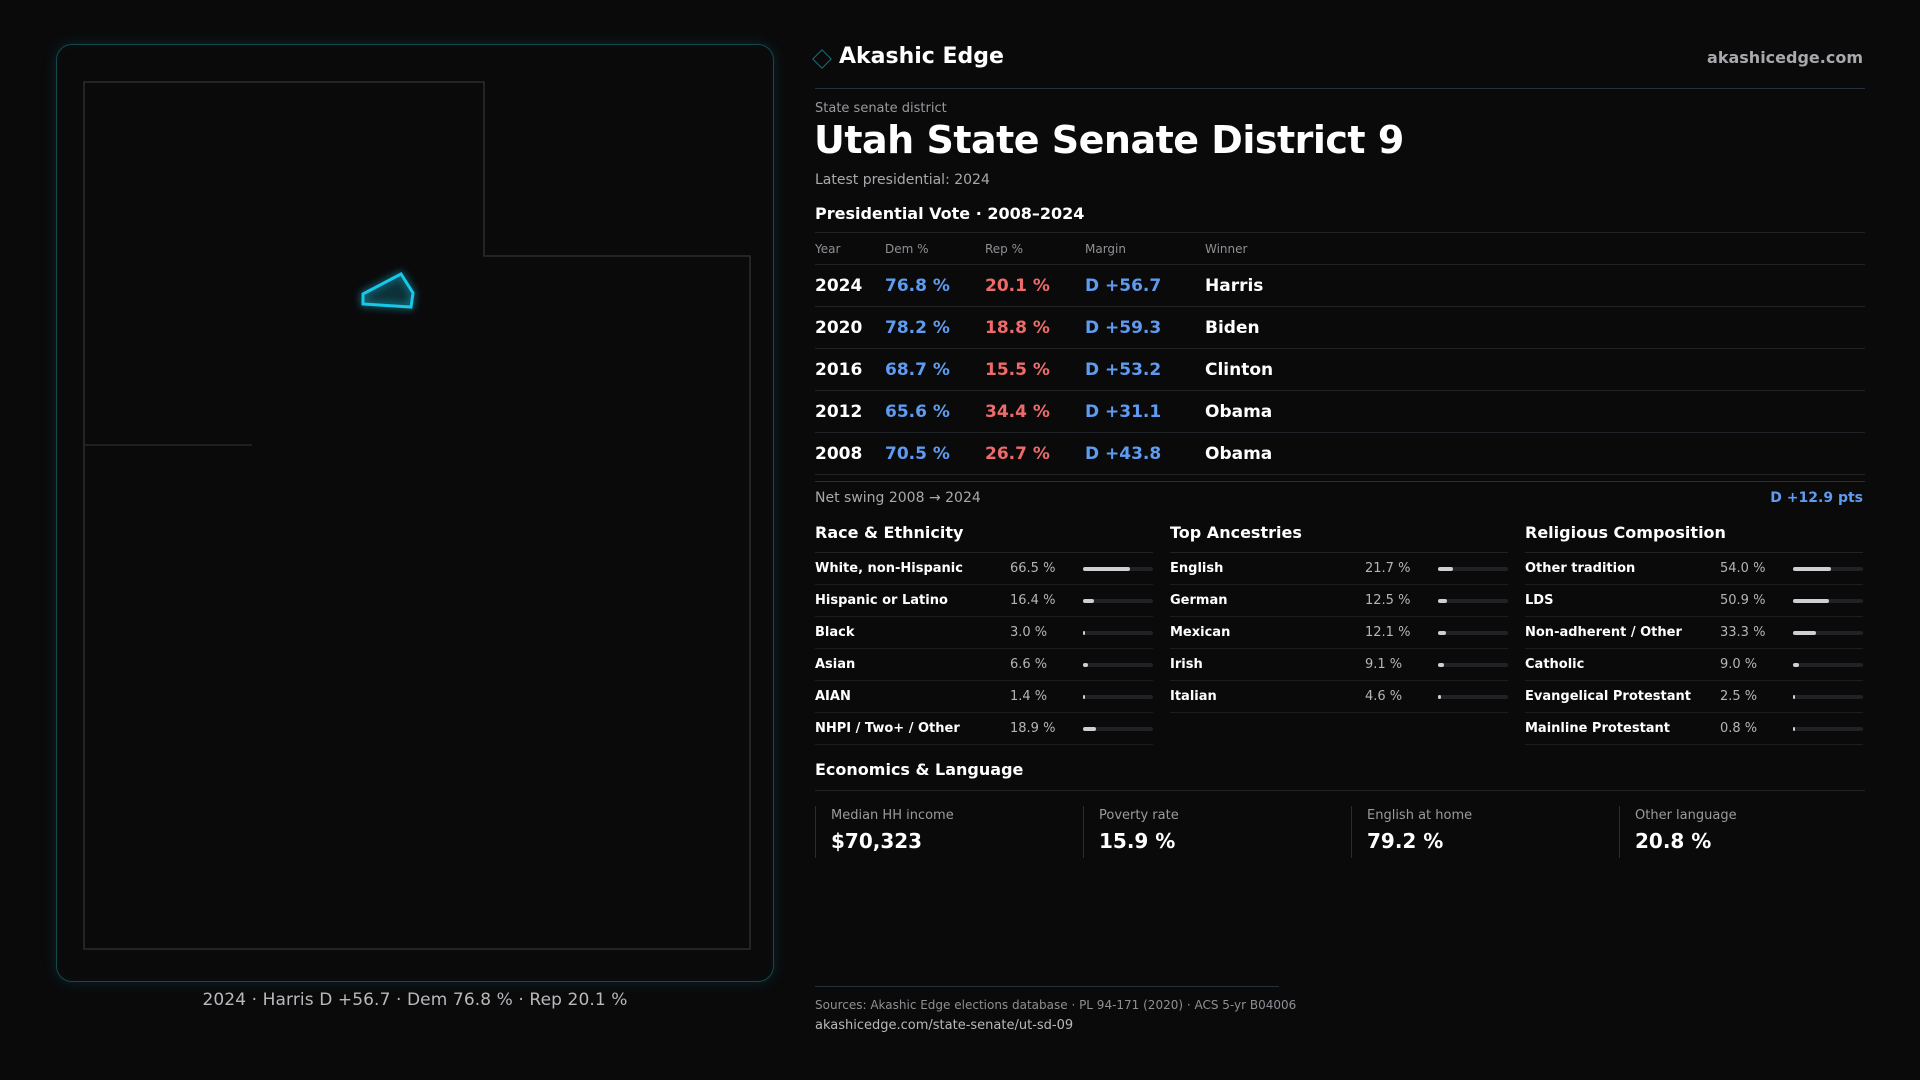 The height and width of the screenshot is (1080, 1920). Describe the element at coordinates (1033, 568) in the screenshot. I see `item-percent: 66.5 %` at that location.